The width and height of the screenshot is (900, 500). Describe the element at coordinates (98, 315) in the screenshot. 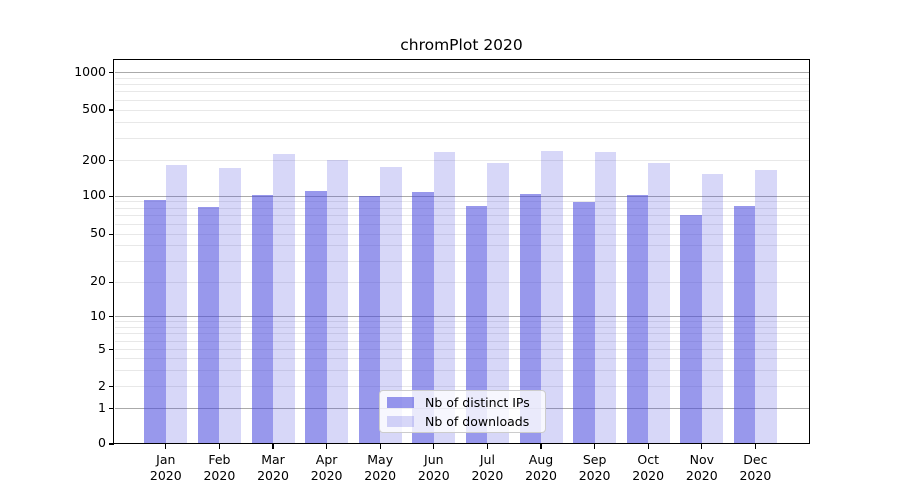

I see `y-tick-label: 10` at that location.